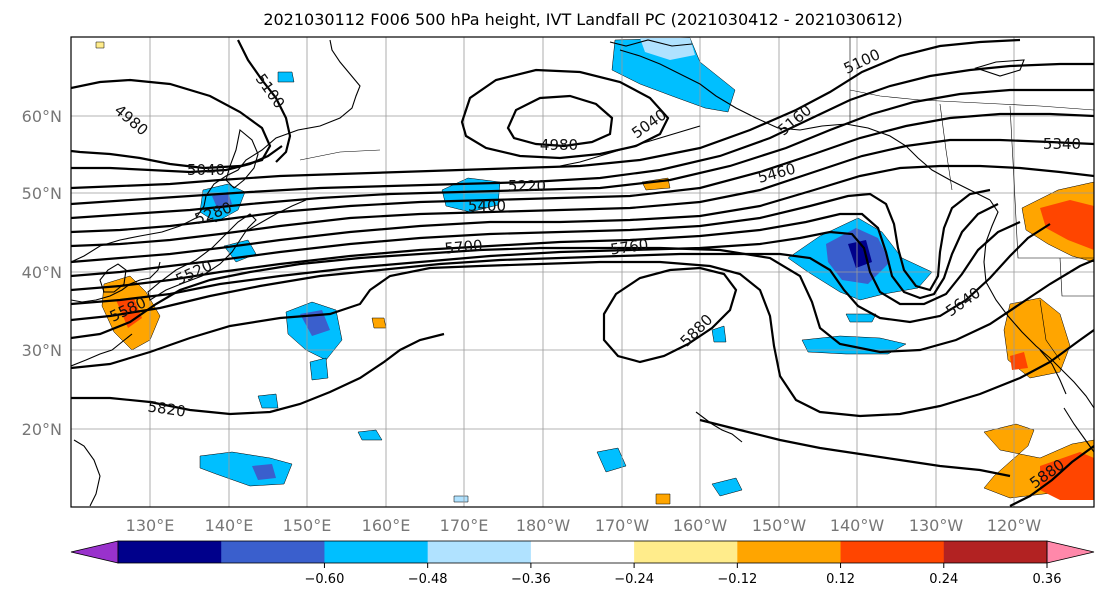 The height and width of the screenshot is (601, 1105). I want to click on coast-alaska-north, so click(651, 43).